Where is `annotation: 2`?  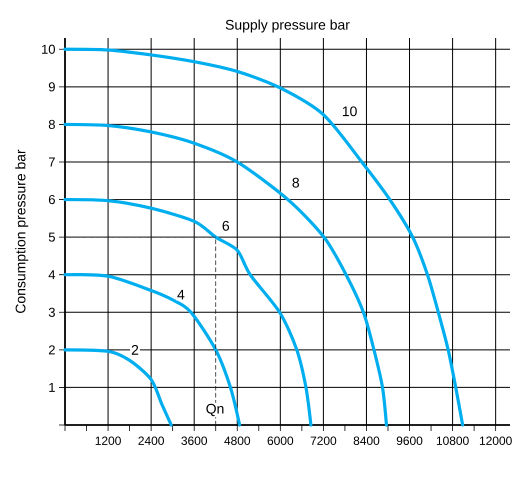
annotation: 2 is located at coordinates (135, 349).